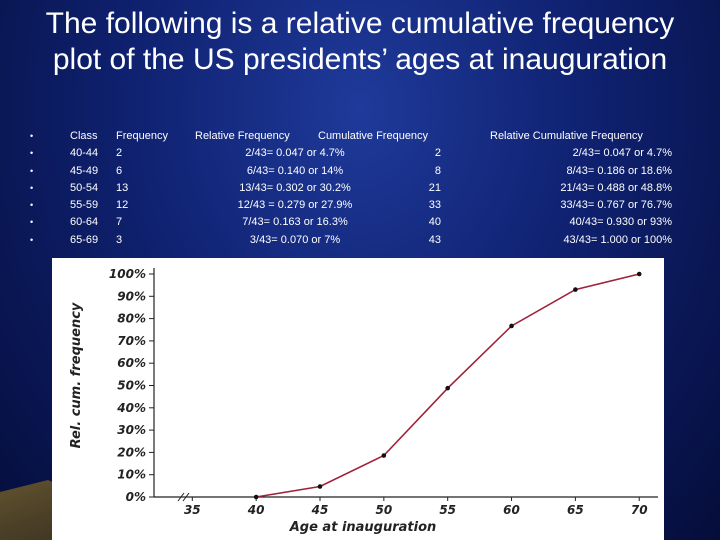 The image size is (720, 540). I want to click on class-cell: 55-59, so click(84, 205).